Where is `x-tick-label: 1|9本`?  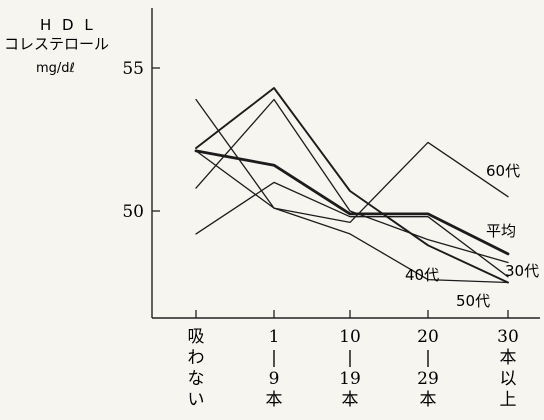
x-tick-label: 1|9本 is located at coordinates (274, 368).